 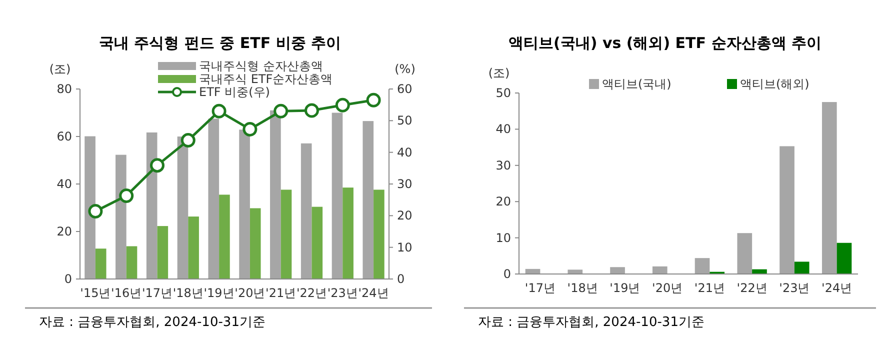 I want to click on chart-title: 액티브(국내) vs (해외) ETF 순자산총액 추이, so click(x=665, y=43).